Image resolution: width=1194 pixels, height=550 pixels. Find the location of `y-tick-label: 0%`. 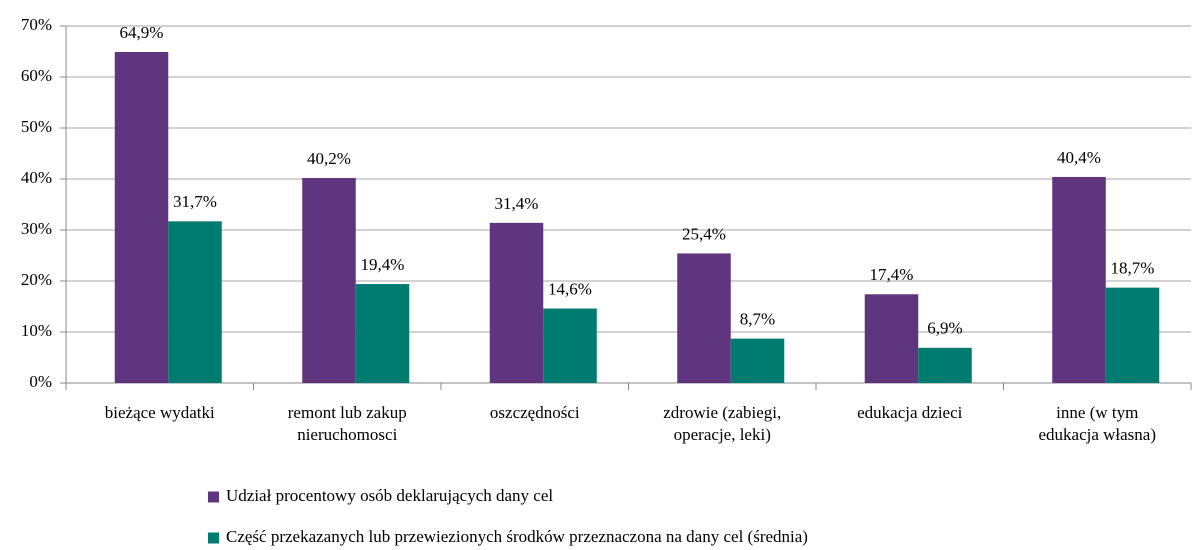

y-tick-label: 0% is located at coordinates (40, 381).